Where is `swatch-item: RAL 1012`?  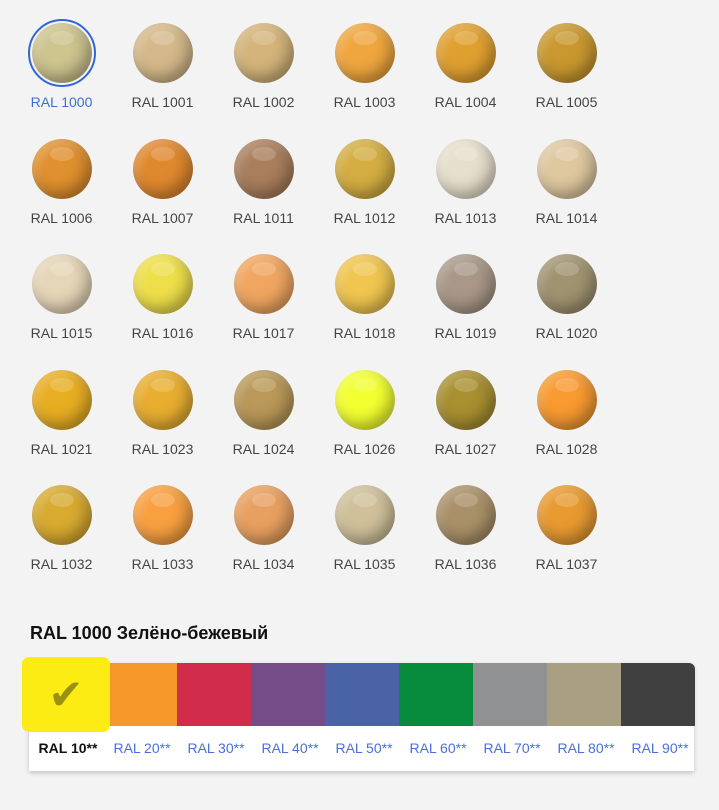 swatch-item: RAL 1012 is located at coordinates (364, 196).